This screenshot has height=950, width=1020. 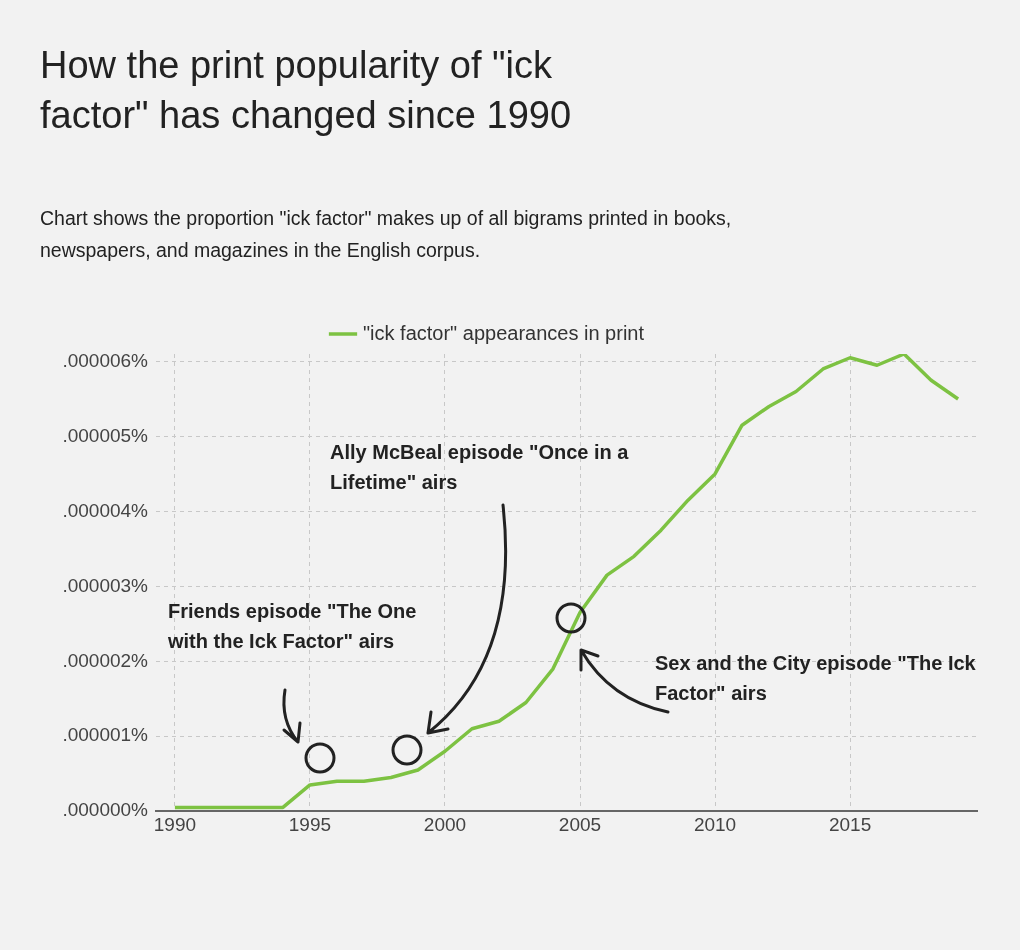 I want to click on annotation: Sex and the City episode "The Ick Factor" airs, so click(x=816, y=678).